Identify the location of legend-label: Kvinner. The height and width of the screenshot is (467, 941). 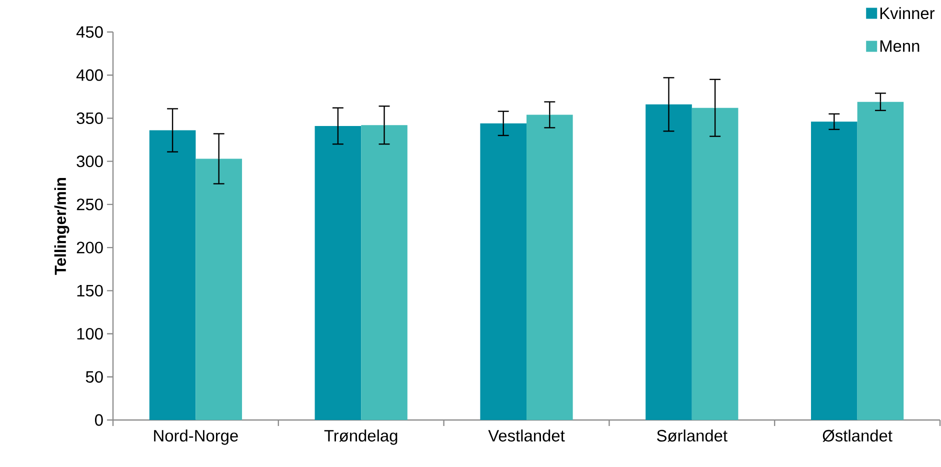
(907, 13).